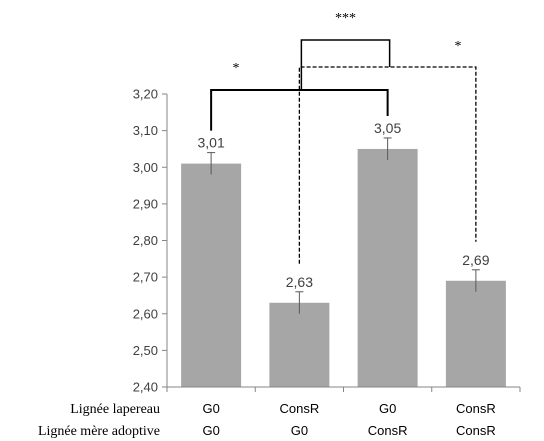  I want to click on y-tick-label: 2,80, so click(145, 240).